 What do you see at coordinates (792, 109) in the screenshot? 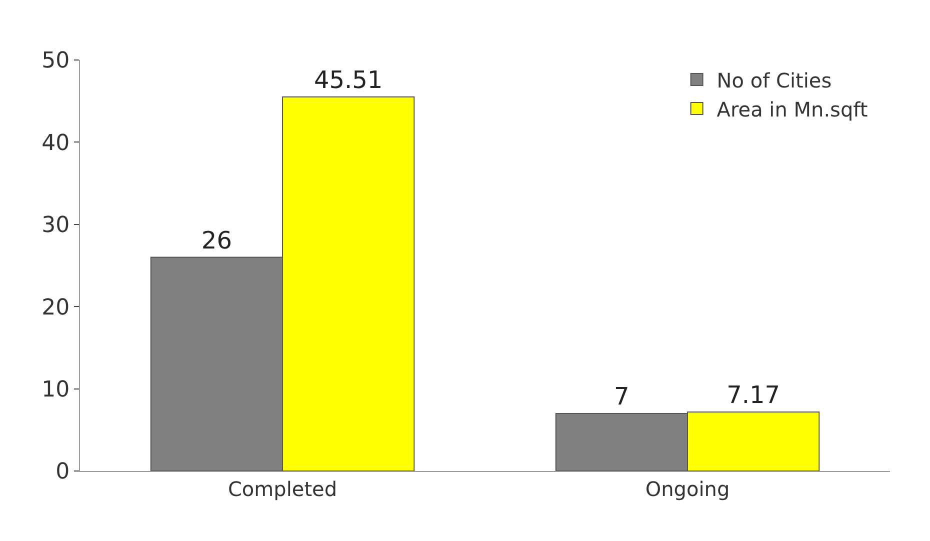
I see `legend-label: Area in Mn.sqft` at bounding box center [792, 109].